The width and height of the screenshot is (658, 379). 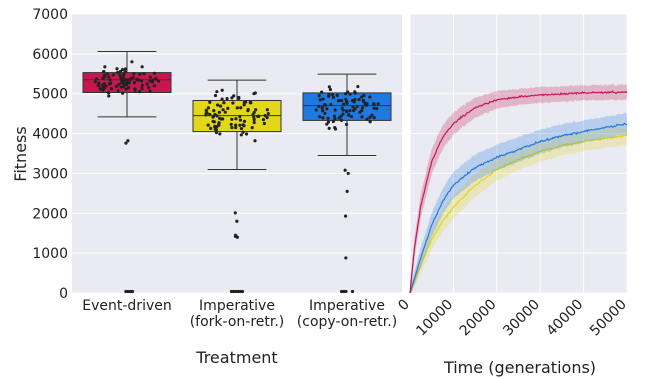 What do you see at coordinates (50, 135) in the screenshot?
I see `y-tick-label: 4000` at bounding box center [50, 135].